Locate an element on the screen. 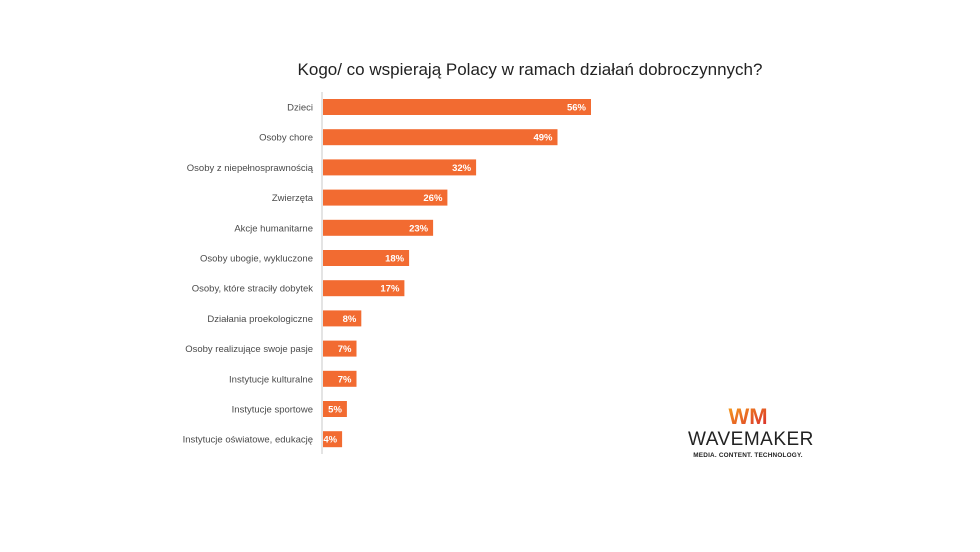 This screenshot has width=980, height=552. svg-text: WM is located at coordinates (747, 416).